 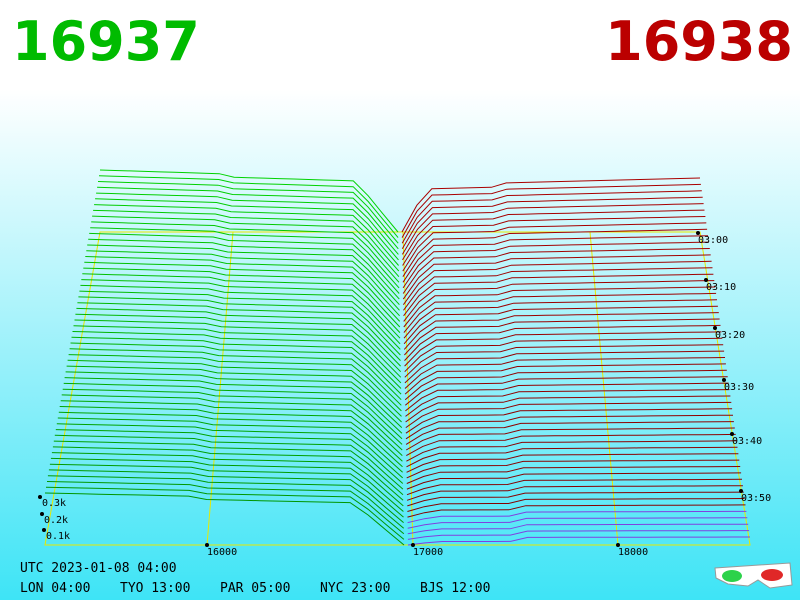 What do you see at coordinates (721, 287) in the screenshot?
I see `time-label: 03:10` at bounding box center [721, 287].